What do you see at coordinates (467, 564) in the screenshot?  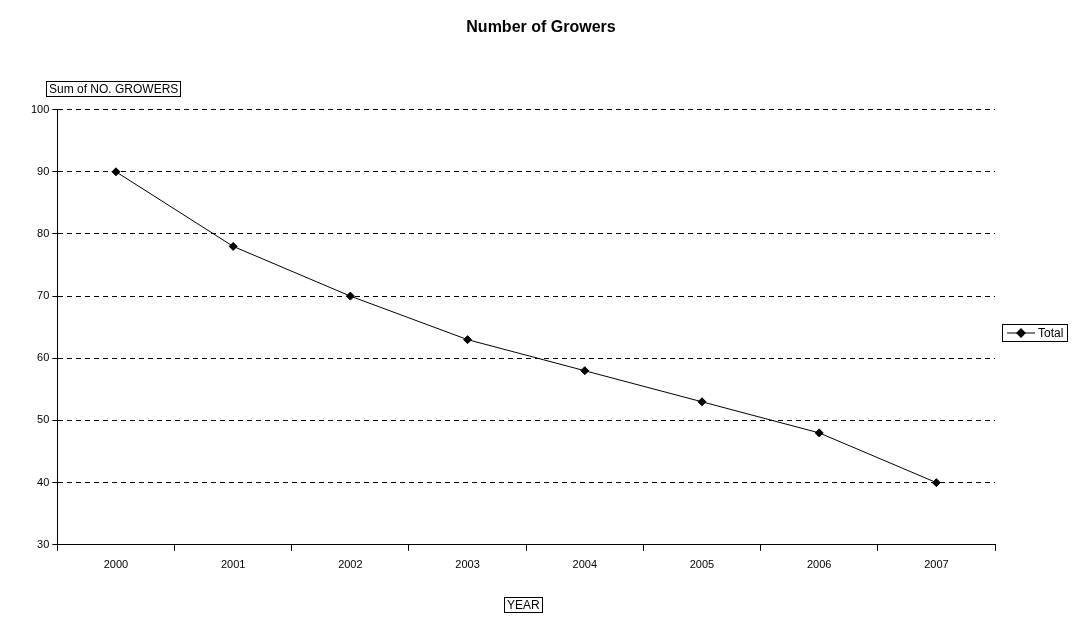 I see `x-tick-label: 2003` at bounding box center [467, 564].